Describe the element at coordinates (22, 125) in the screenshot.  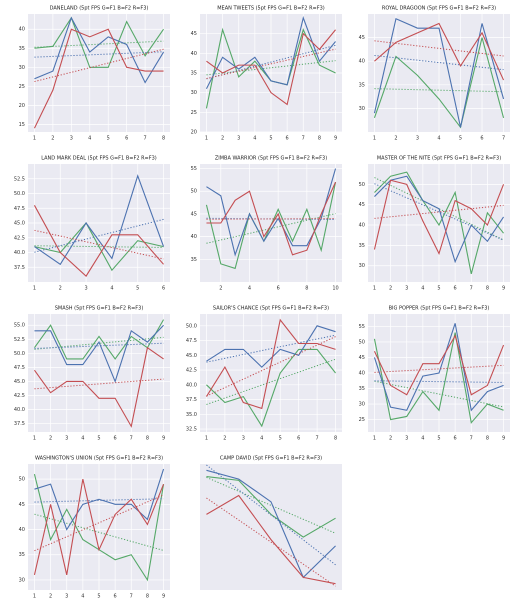
I see `y-tick-label: 15` at that location.